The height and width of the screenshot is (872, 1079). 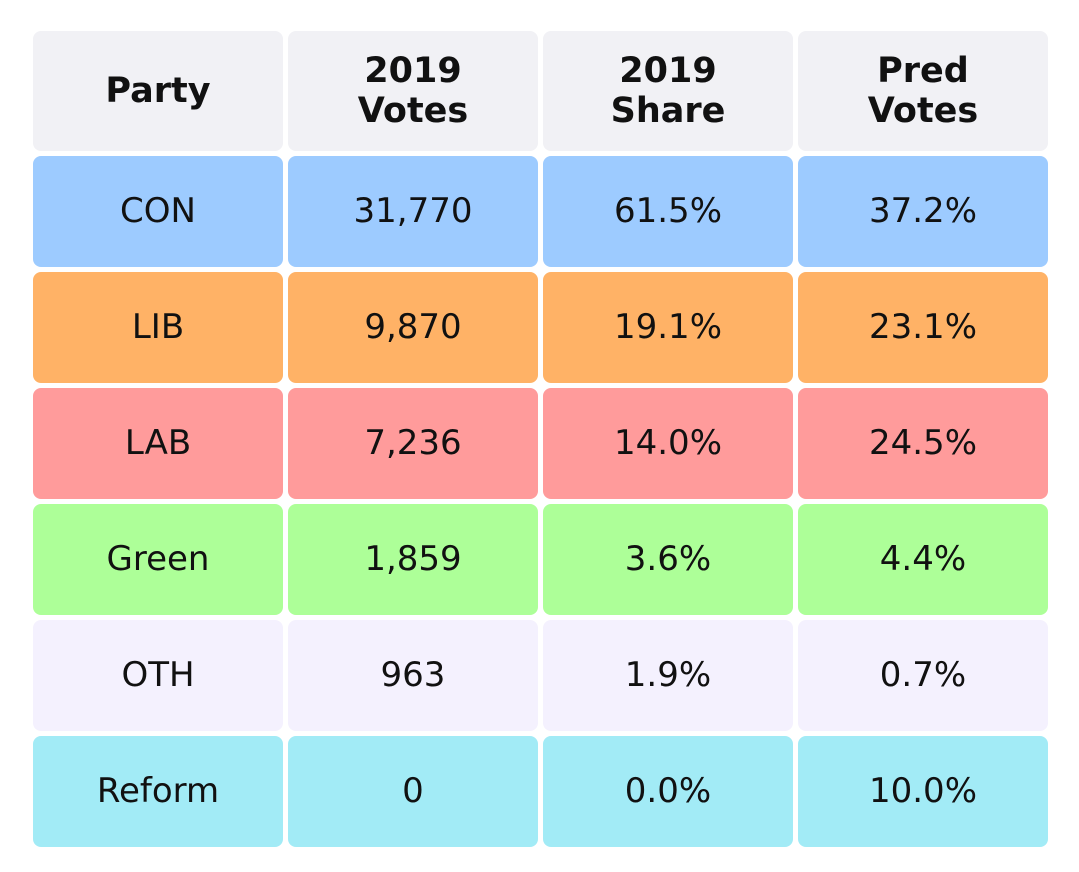 I want to click on reform-pred-votes: 10.0%, so click(x=923, y=791).